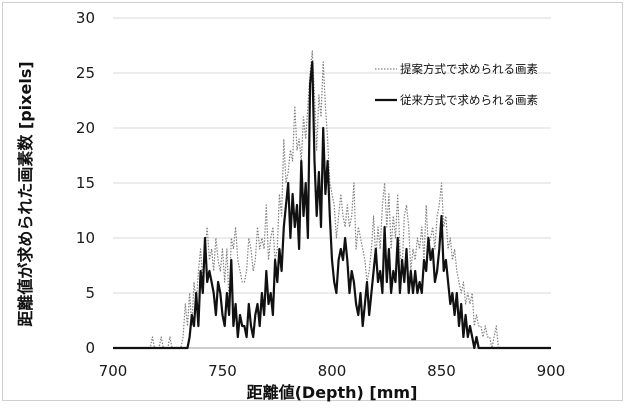  Describe the element at coordinates (469, 100) in the screenshot. I see `legend-label-conventional: 従来方式で求められる画素` at that location.